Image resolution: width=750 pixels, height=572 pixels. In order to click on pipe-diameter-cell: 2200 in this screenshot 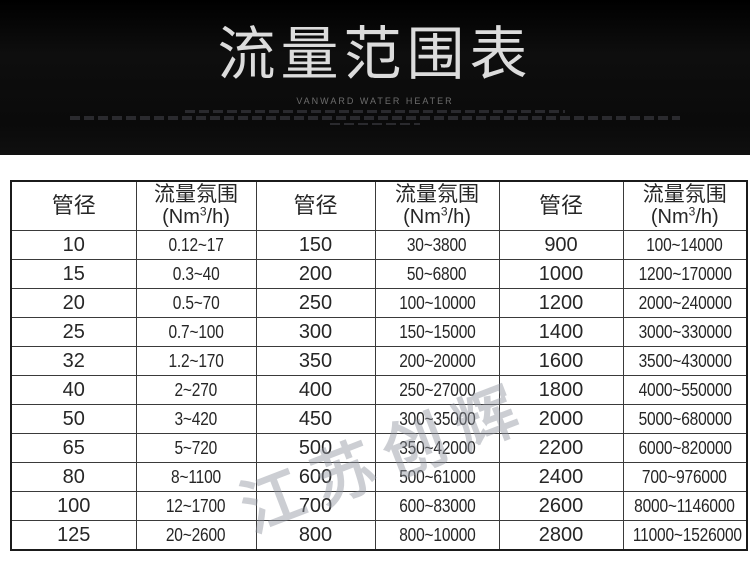, I will do `click(561, 448)`.